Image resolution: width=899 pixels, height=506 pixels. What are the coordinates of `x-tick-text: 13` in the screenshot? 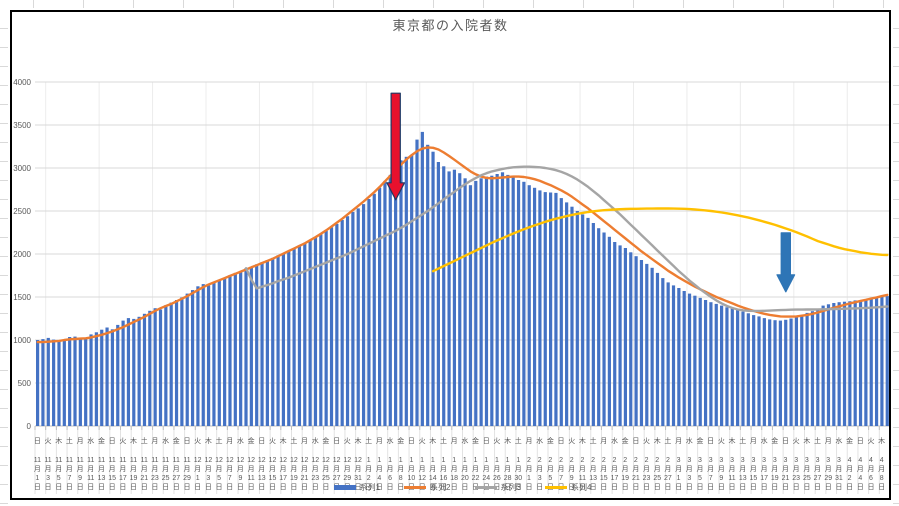 It's located at (742, 478).